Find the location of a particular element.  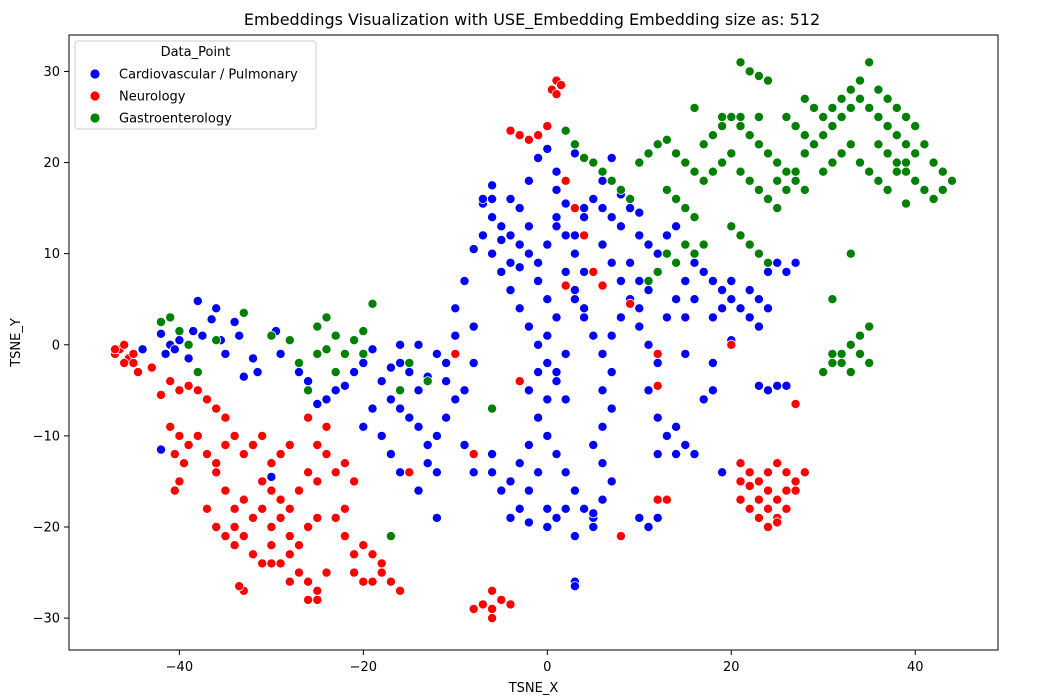

legend-title: Data_Point is located at coordinates (196, 52).